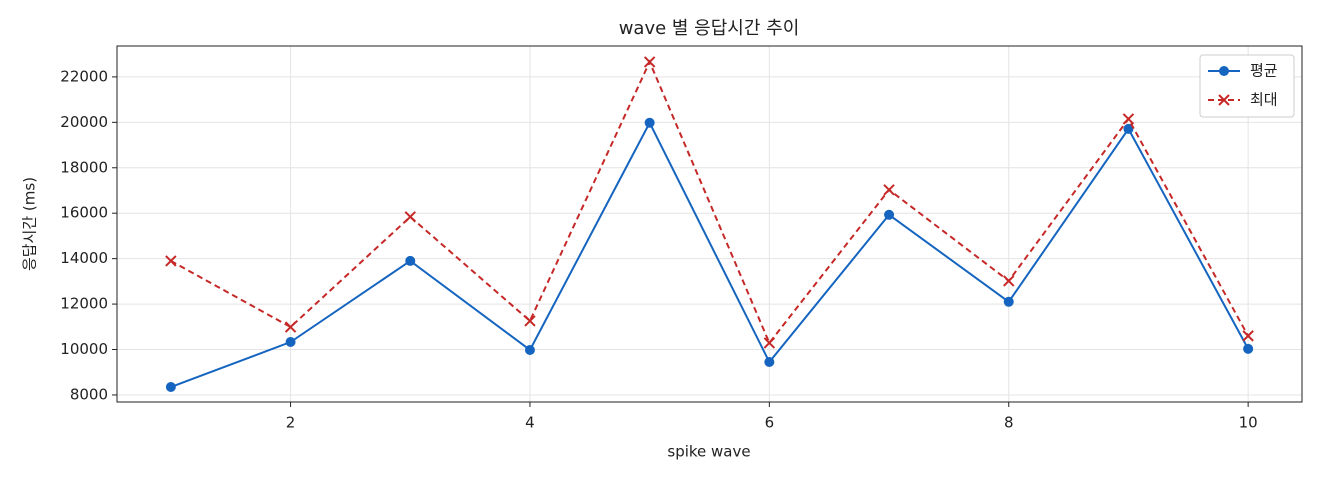  Describe the element at coordinates (84, 76) in the screenshot. I see `y-tick-label: 22000` at that location.